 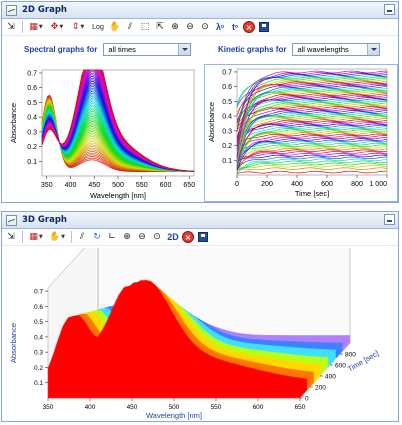 I want to click on x-tick-label: 450, so click(x=94, y=185).